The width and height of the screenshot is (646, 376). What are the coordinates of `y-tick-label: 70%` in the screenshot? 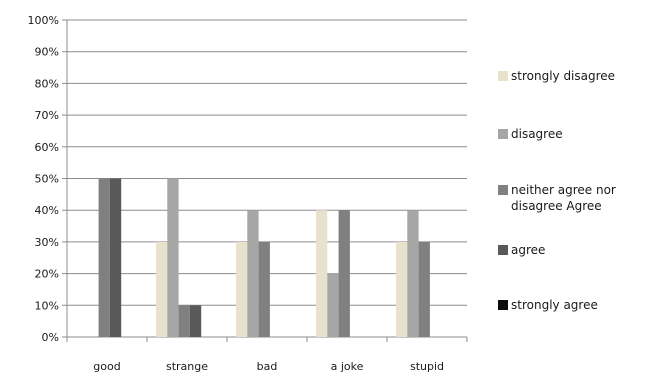 It's located at (47, 115).